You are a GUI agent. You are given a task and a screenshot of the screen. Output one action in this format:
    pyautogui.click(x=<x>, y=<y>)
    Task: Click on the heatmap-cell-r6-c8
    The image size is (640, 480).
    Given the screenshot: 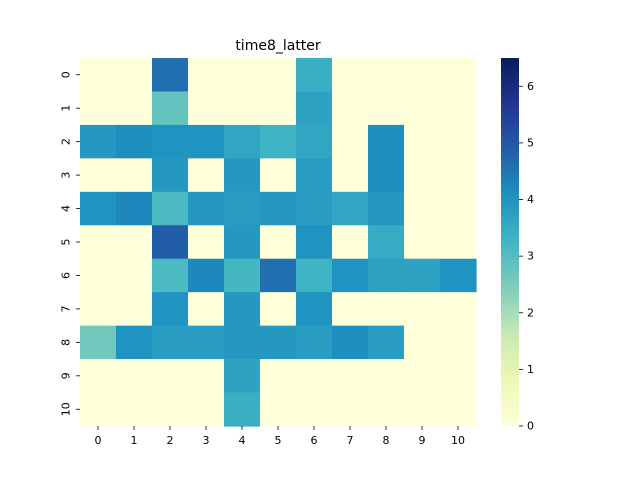 What is the action you would take?
    pyautogui.click(x=386, y=275)
    